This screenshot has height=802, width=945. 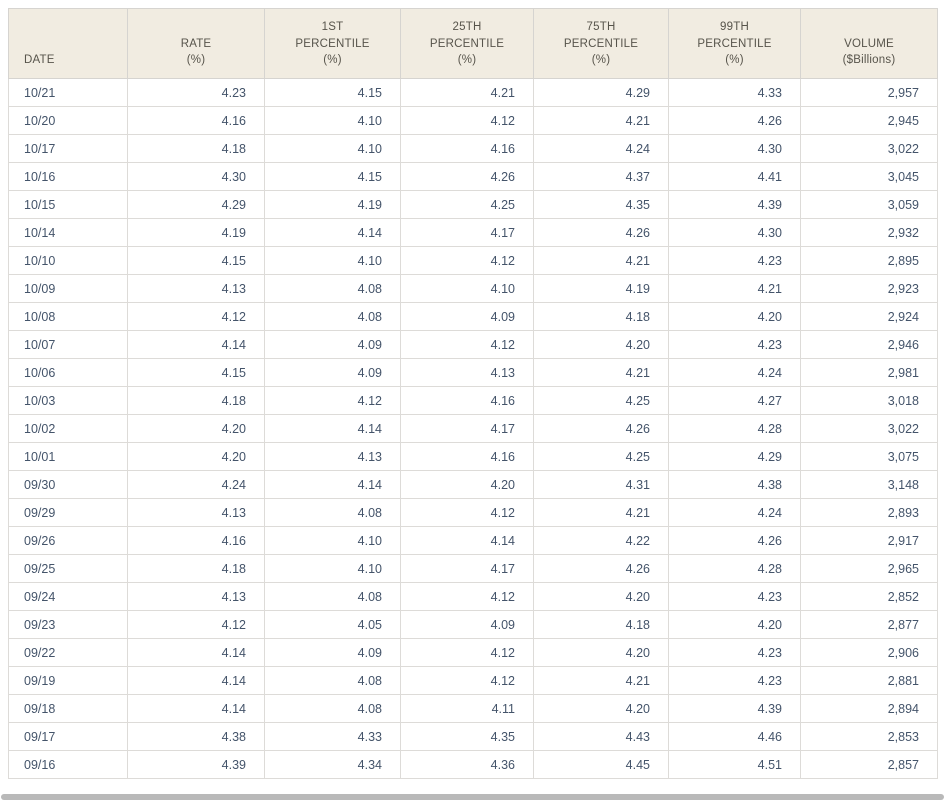 What do you see at coordinates (601, 737) in the screenshot?
I see `value-cell: 4.43` at bounding box center [601, 737].